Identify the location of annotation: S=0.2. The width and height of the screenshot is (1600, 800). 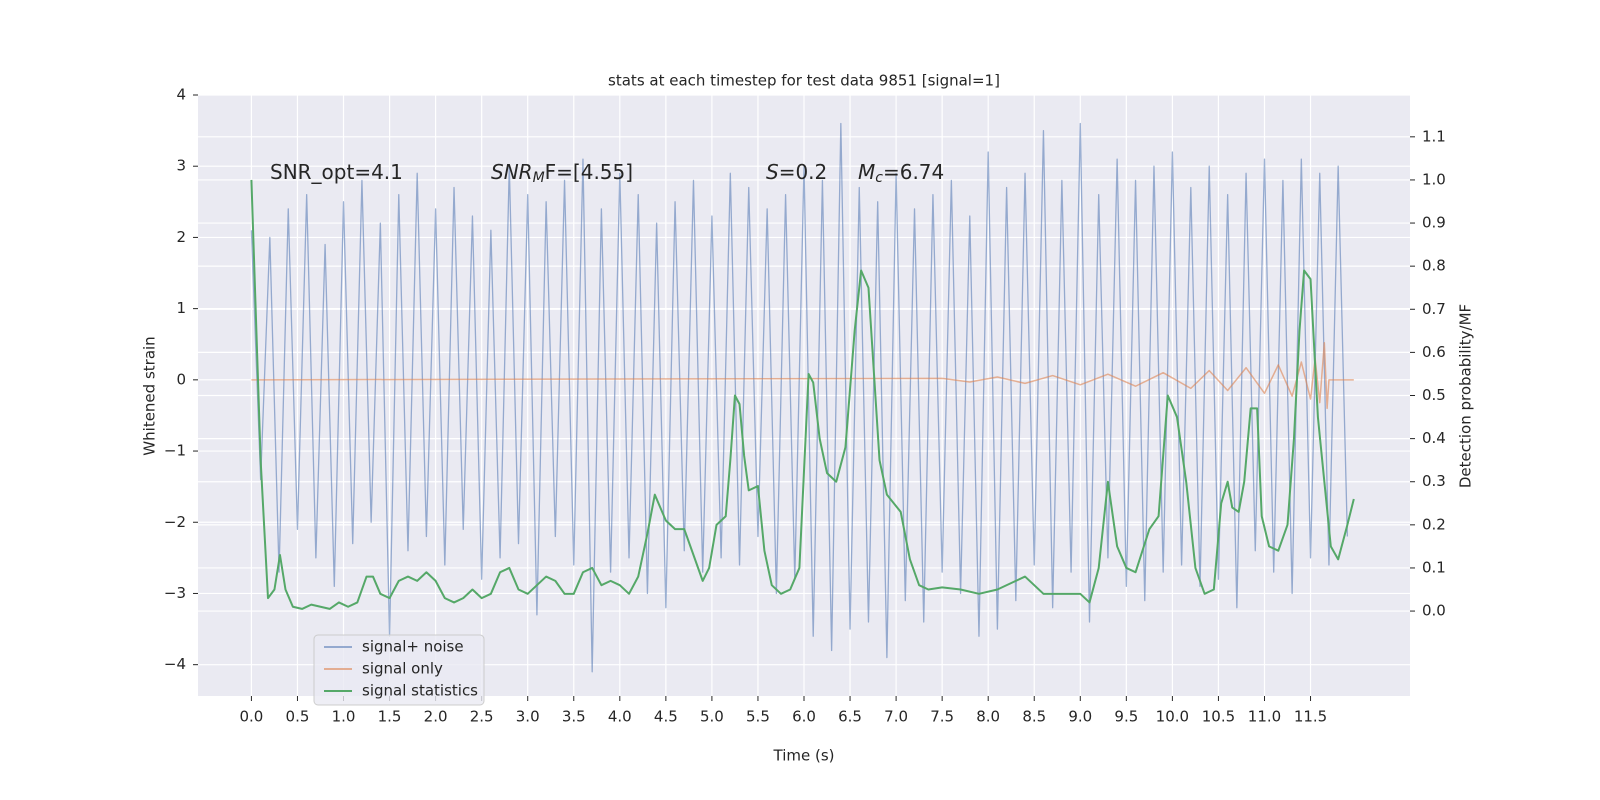
(796, 172).